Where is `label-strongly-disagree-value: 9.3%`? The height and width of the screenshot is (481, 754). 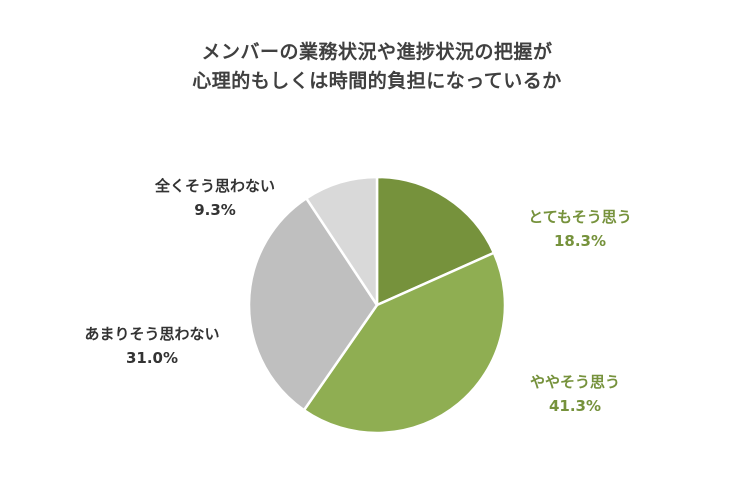
label-strongly-disagree-value: 9.3% is located at coordinates (215, 210).